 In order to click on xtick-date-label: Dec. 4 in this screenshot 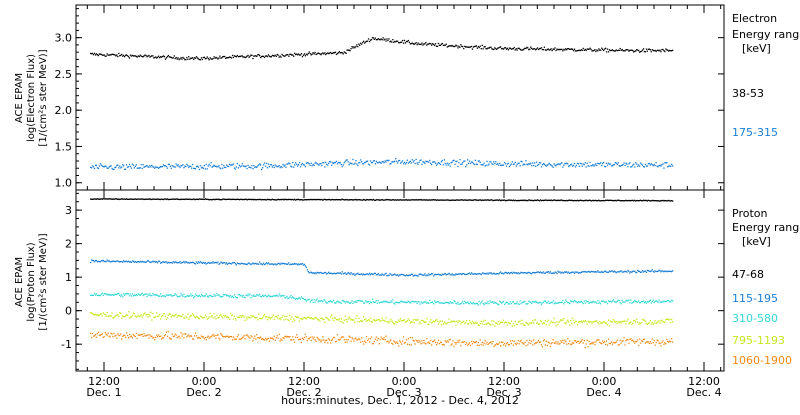, I will do `click(603, 392)`.